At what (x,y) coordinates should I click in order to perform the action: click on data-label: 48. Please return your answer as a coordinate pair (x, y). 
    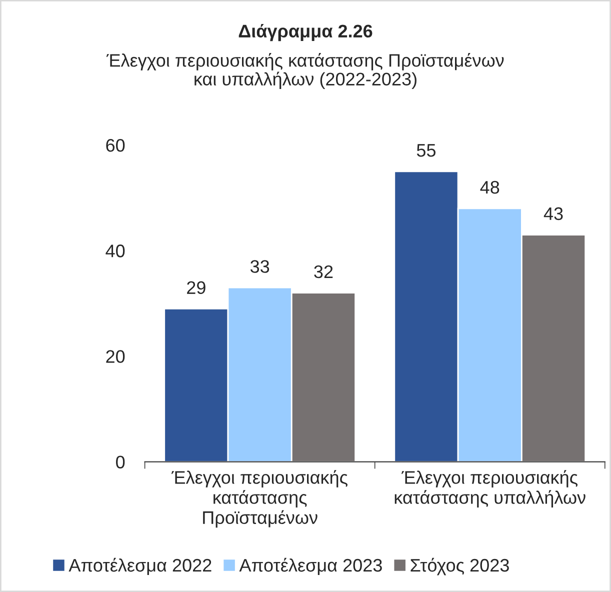
    Looking at the image, I should click on (490, 187).